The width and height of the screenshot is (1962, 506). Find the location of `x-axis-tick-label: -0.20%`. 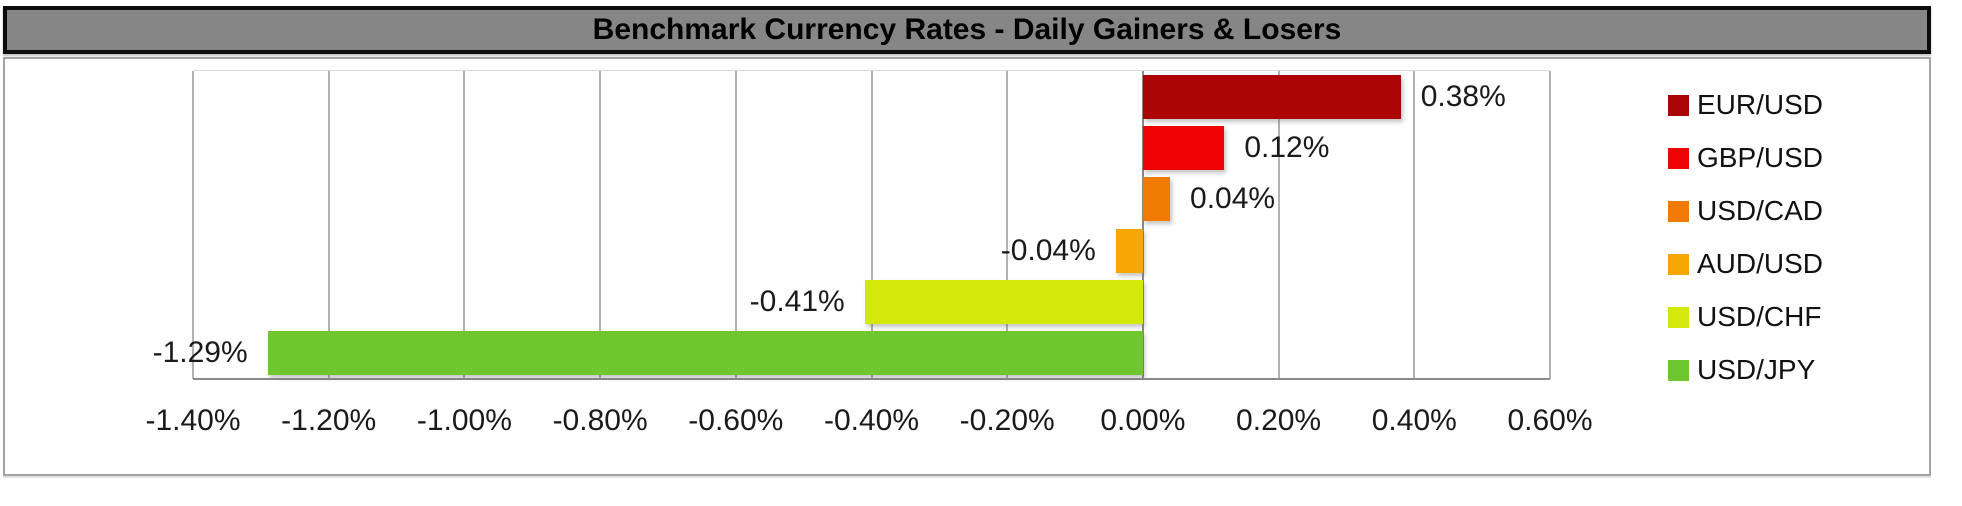

x-axis-tick-label: -0.20% is located at coordinates (1007, 420).